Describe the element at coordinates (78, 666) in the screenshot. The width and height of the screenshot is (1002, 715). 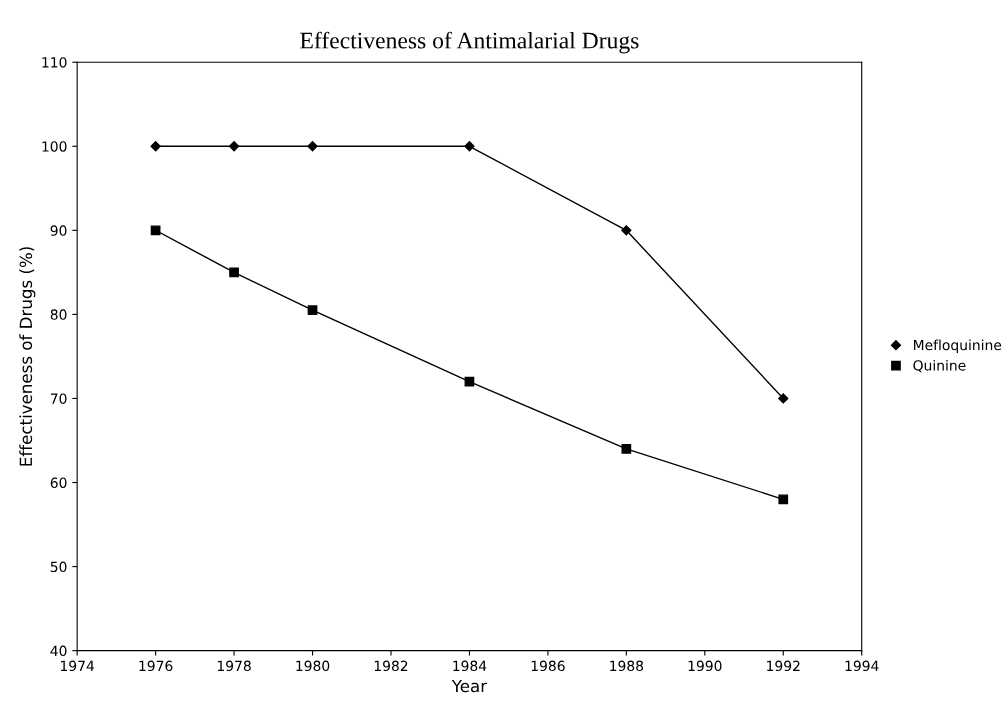
I see `x-tick-label: 1974` at that location.